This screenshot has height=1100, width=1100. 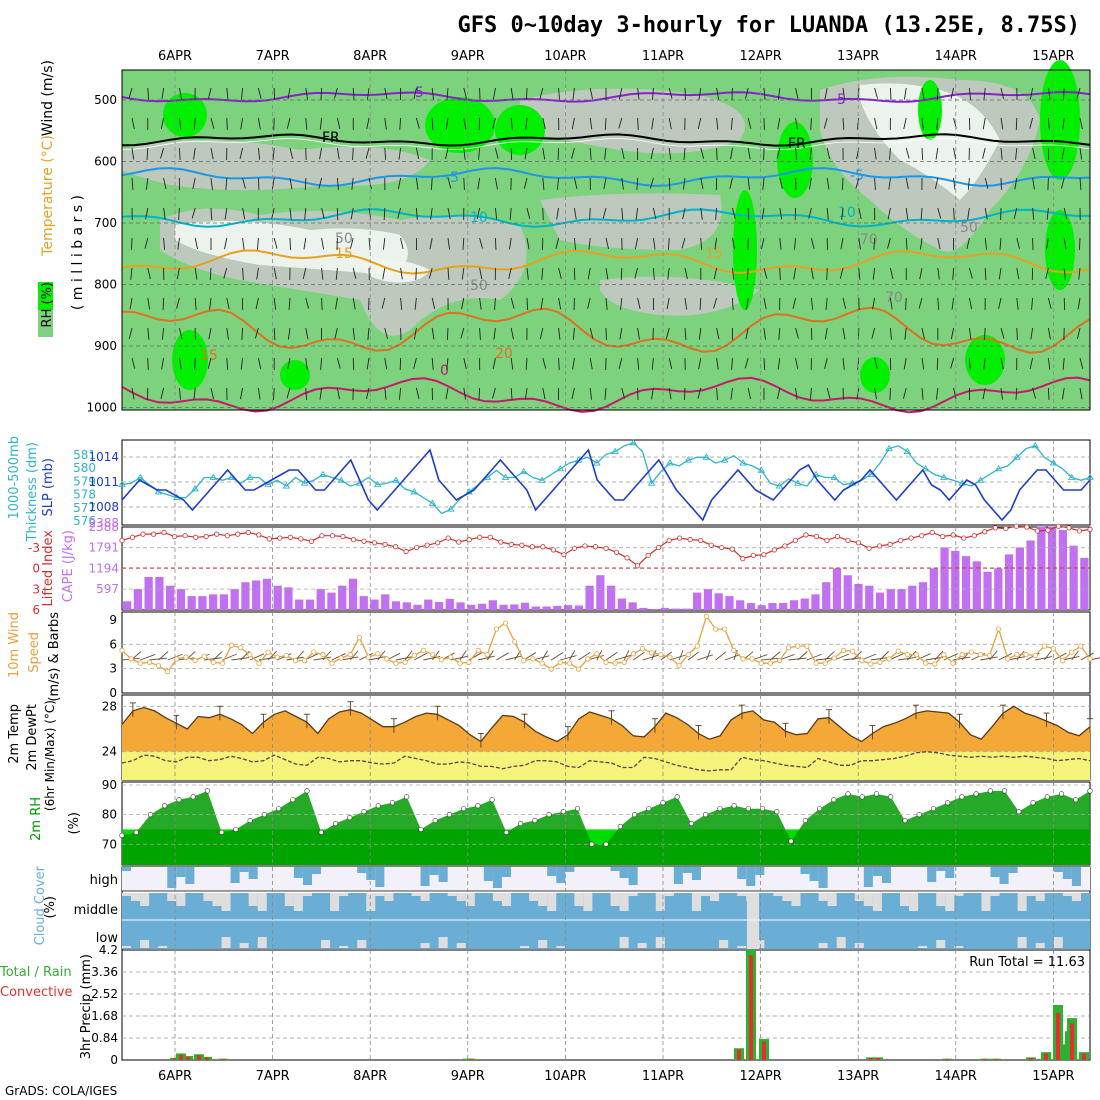 What do you see at coordinates (36, 992) in the screenshot?
I see `precip-ylabel-2: Convective` at bounding box center [36, 992].